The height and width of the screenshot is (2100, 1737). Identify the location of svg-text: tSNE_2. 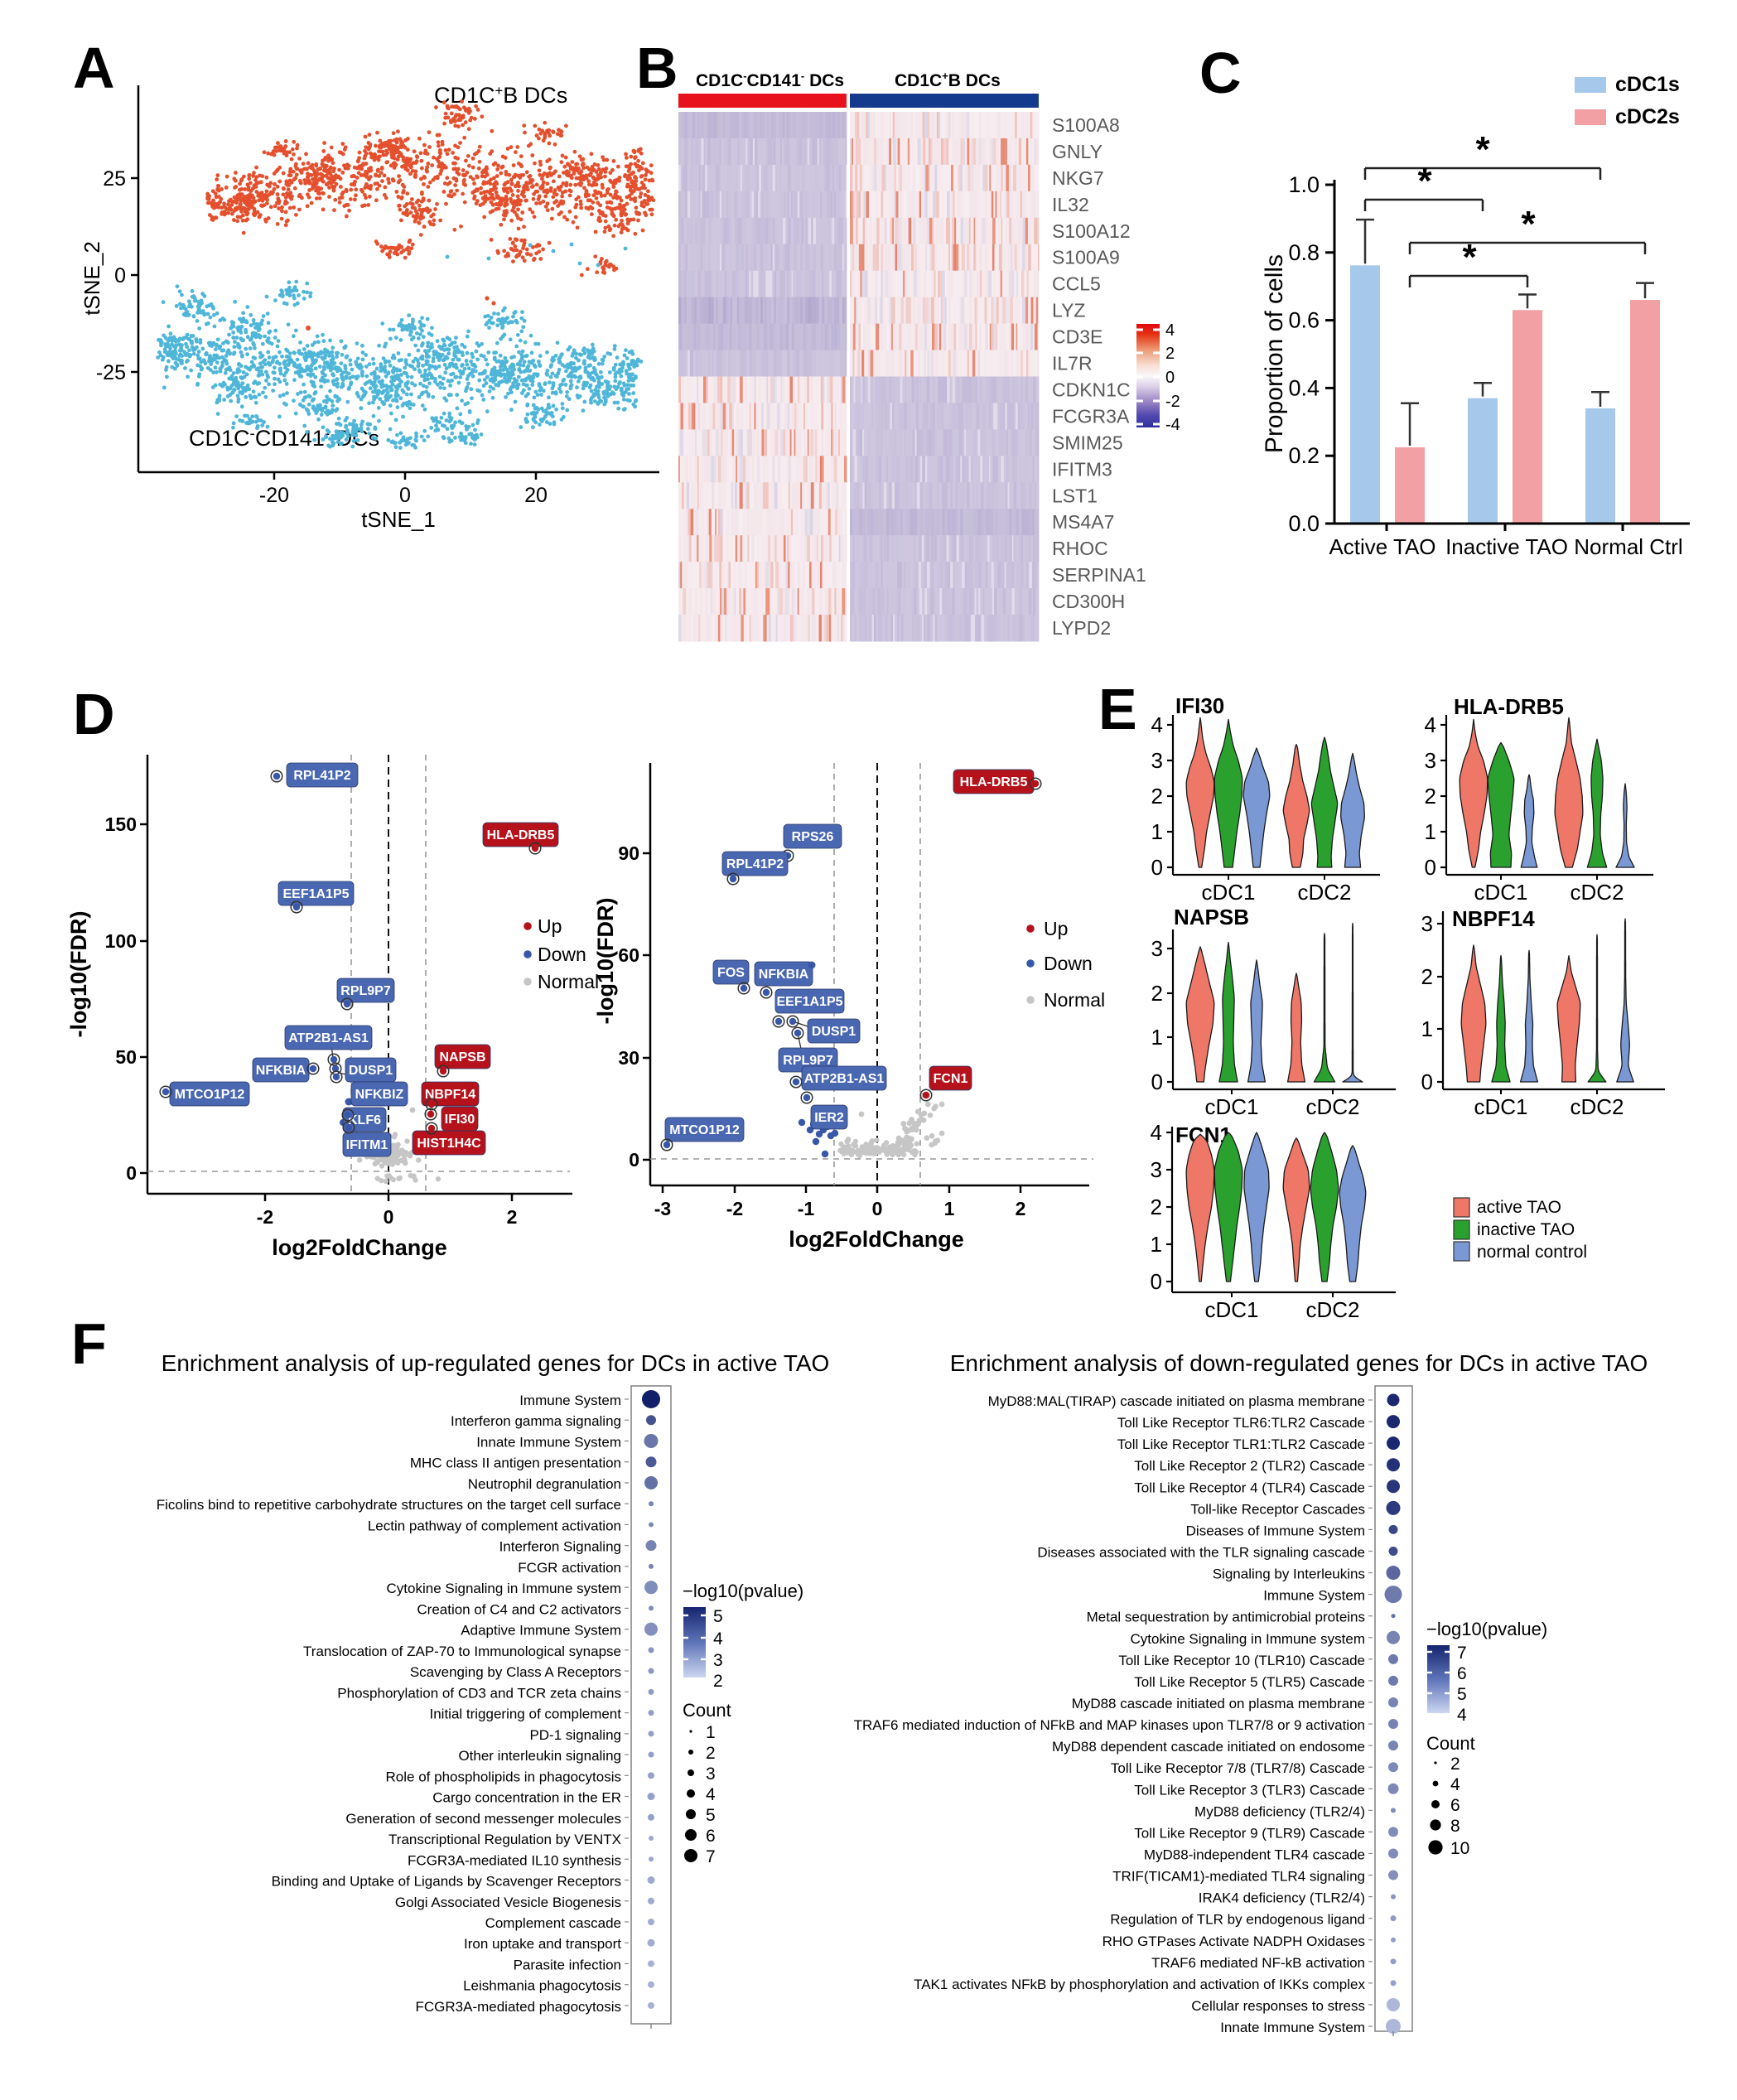
(92, 278).